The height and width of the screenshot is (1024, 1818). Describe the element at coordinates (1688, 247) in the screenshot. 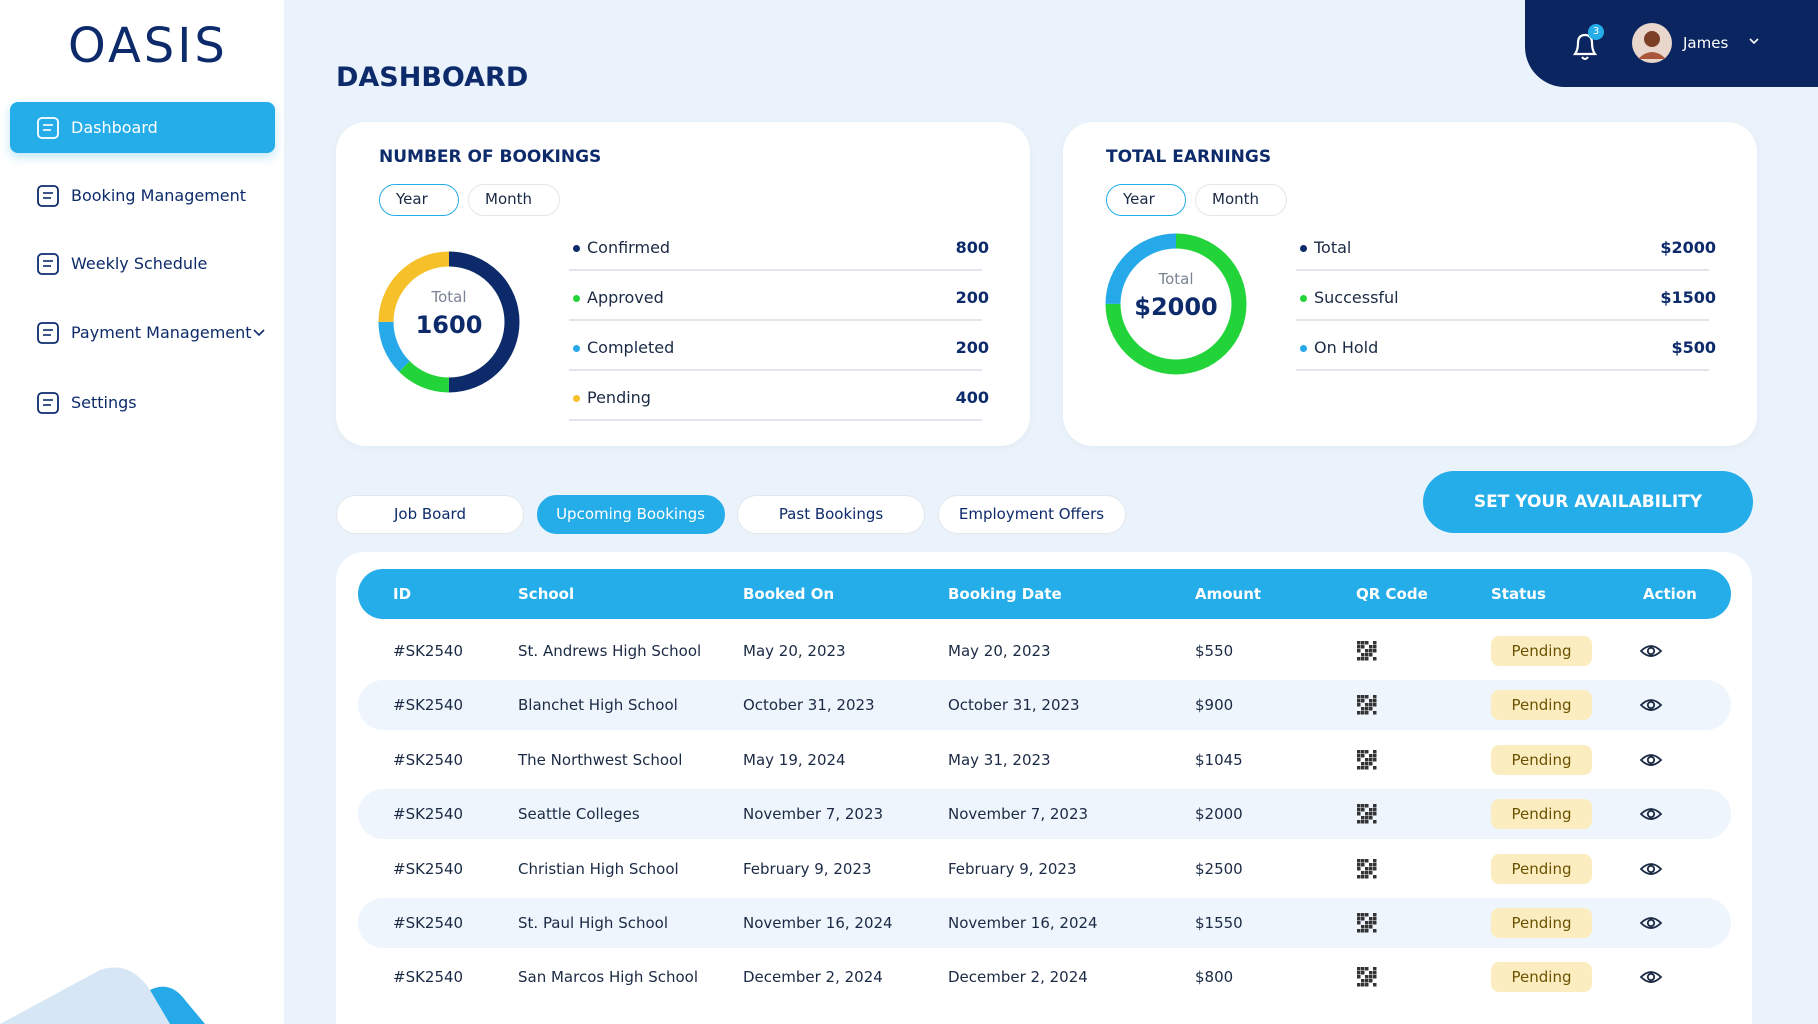

I see `legend-value: $2000` at that location.